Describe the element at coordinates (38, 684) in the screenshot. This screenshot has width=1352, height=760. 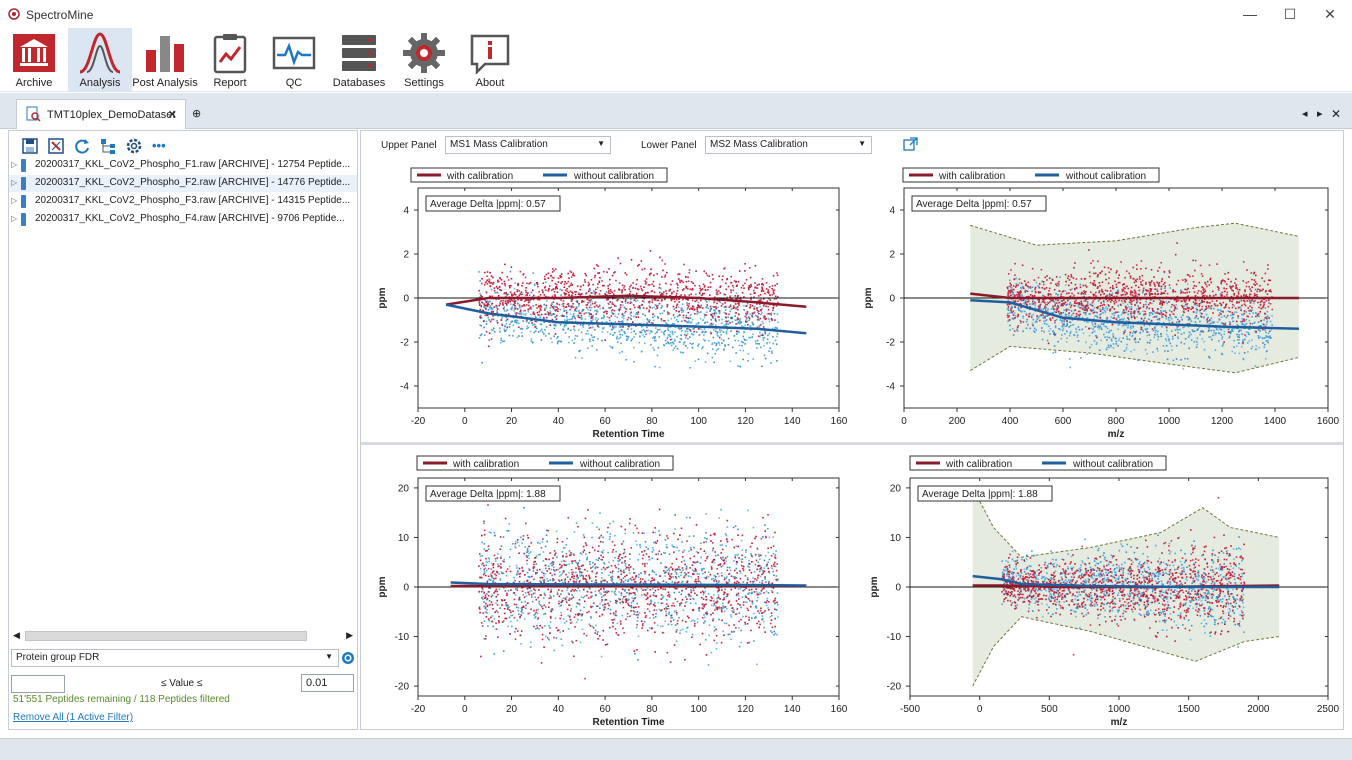
I see `filter-min-input` at that location.